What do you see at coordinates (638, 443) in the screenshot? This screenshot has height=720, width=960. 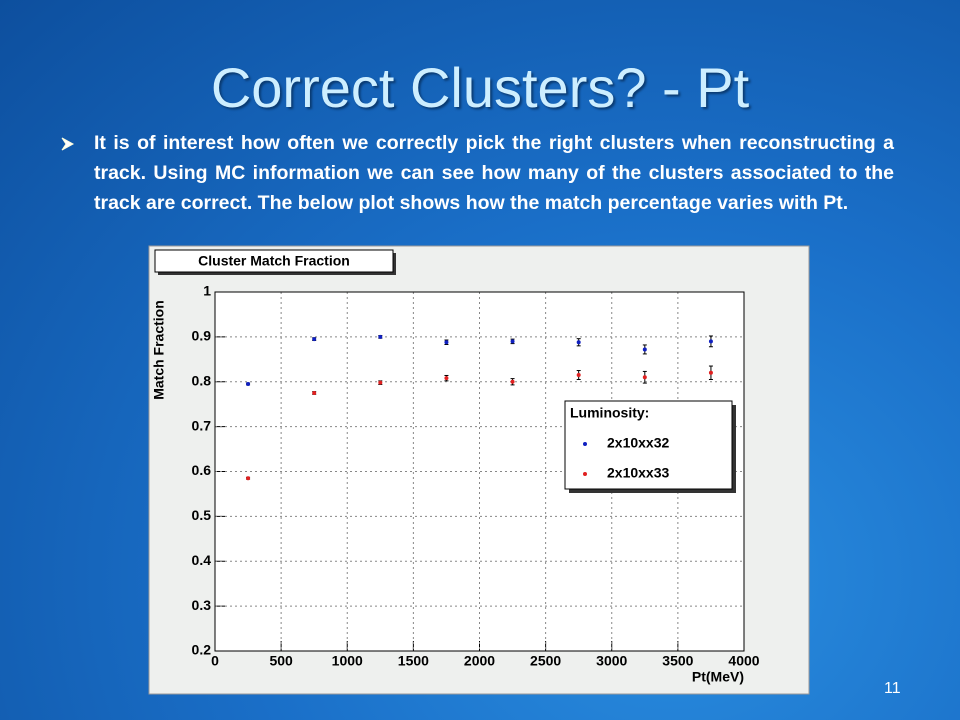 I see `legend-label: 2x10xx32` at bounding box center [638, 443].